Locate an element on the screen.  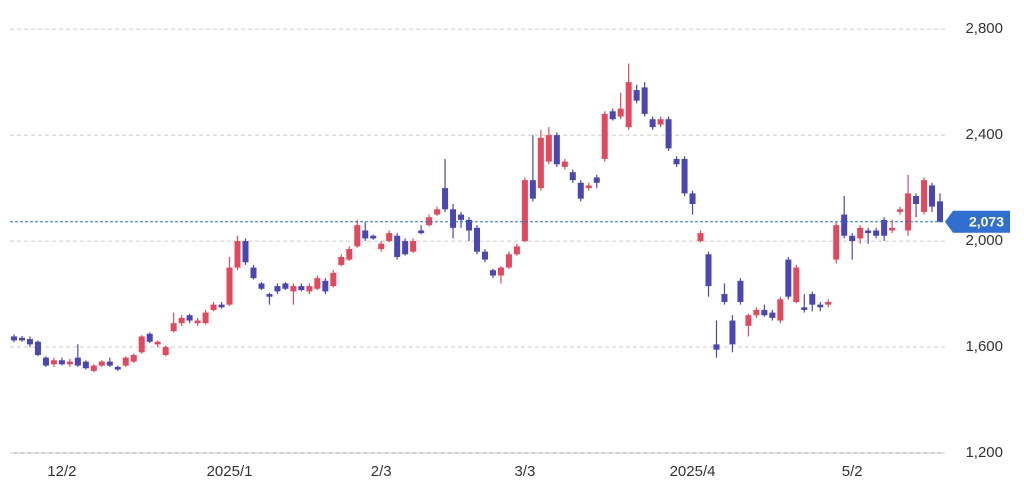
x-tick-label: 2025/4 is located at coordinates (693, 471).